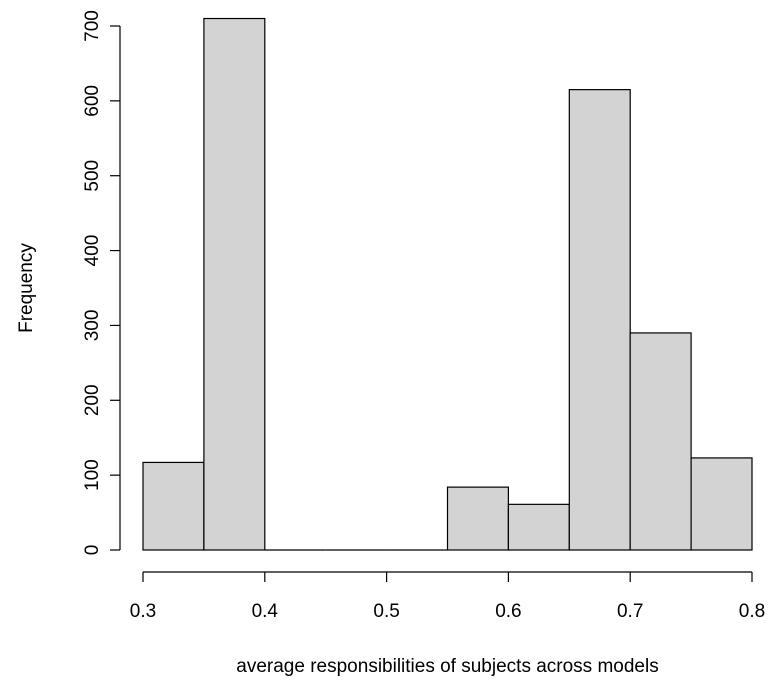 Image resolution: width=771 pixels, height=686 pixels. What do you see at coordinates (508, 611) in the screenshot?
I see `x-tick-label: 0.6` at bounding box center [508, 611].